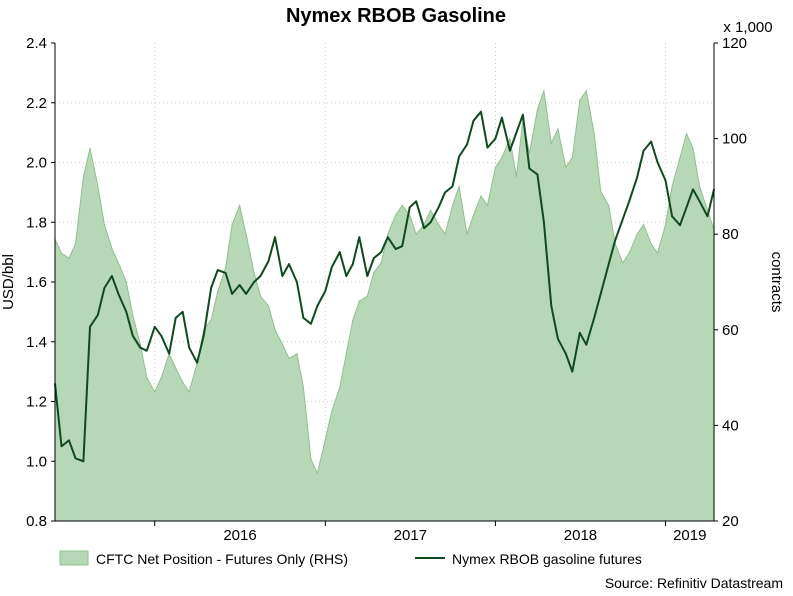 This screenshot has width=793, height=596. I want to click on legend-label-line: Nymex RBOB gasoline futures, so click(547, 559).